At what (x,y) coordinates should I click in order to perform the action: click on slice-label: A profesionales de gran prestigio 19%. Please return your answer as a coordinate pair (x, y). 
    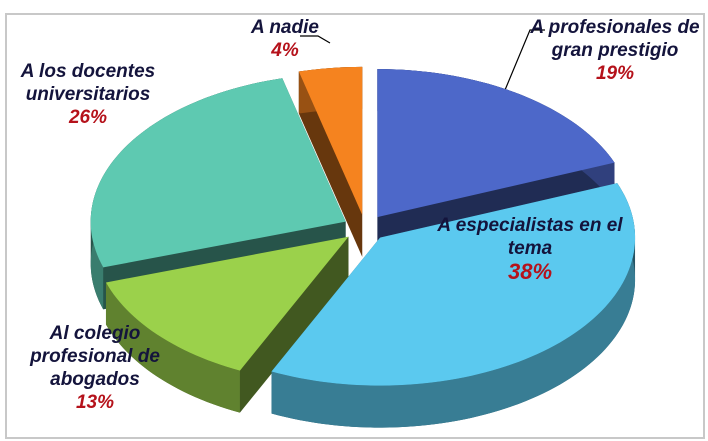
    Looking at the image, I should click on (615, 50).